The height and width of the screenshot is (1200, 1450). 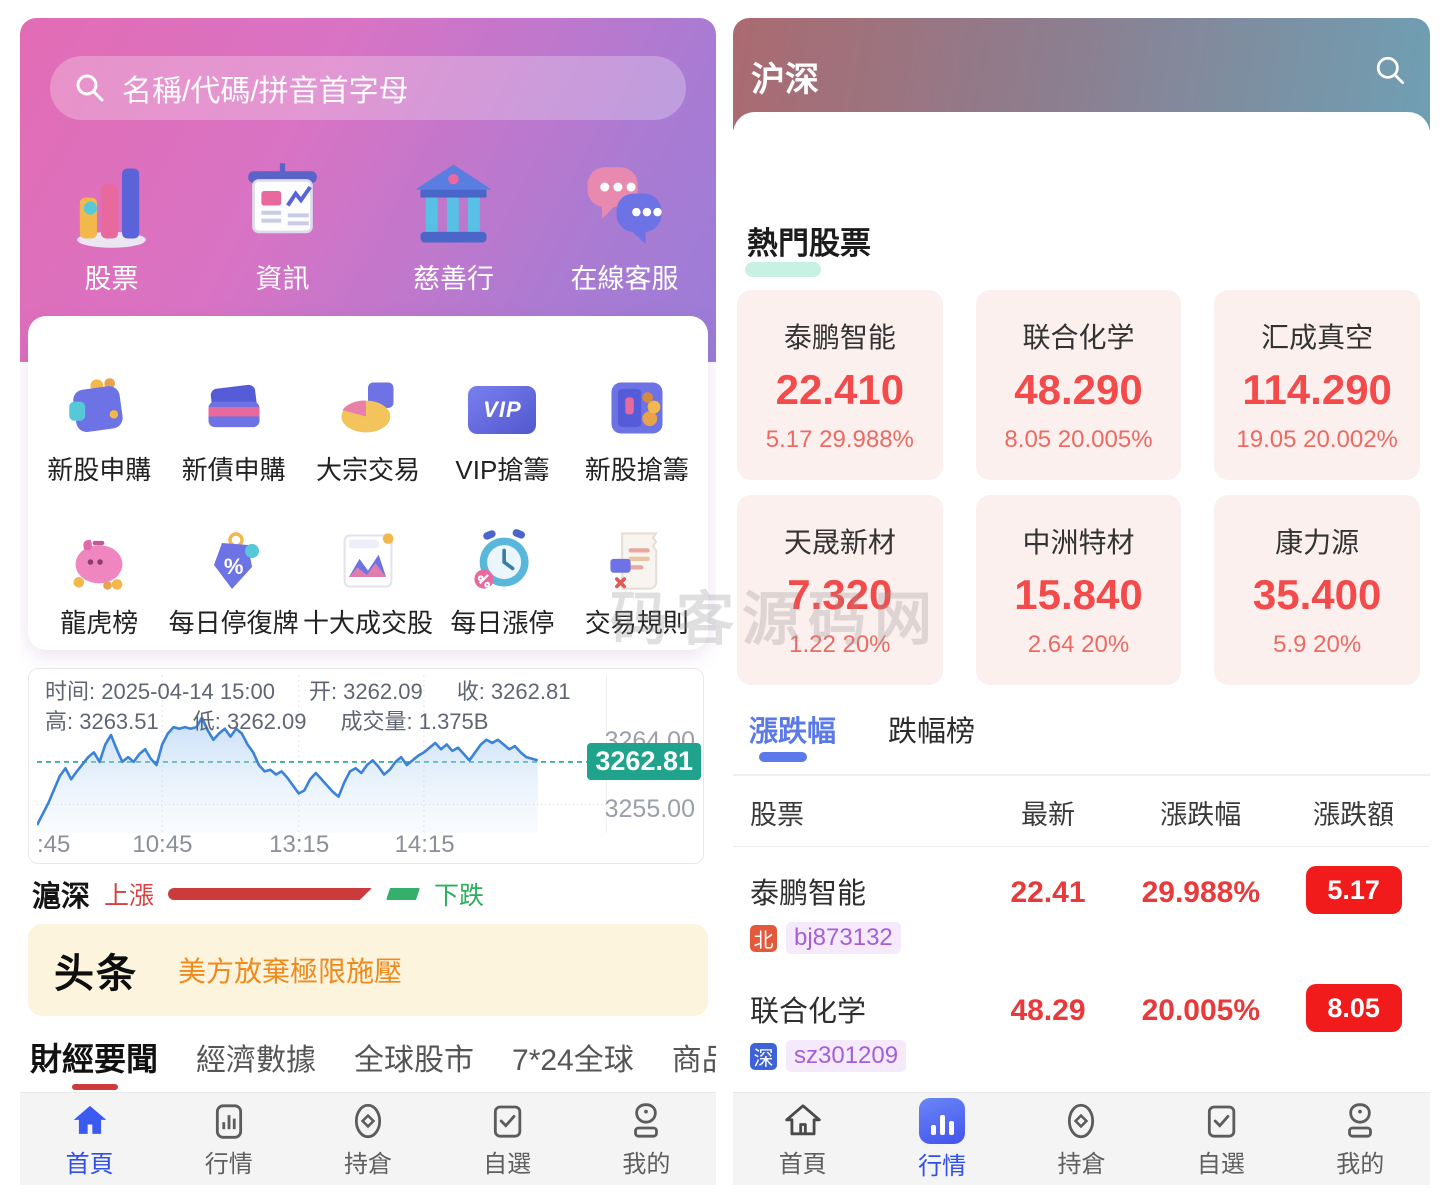 What do you see at coordinates (111, 208) in the screenshot?
I see `bar-chart-icon` at bounding box center [111, 208].